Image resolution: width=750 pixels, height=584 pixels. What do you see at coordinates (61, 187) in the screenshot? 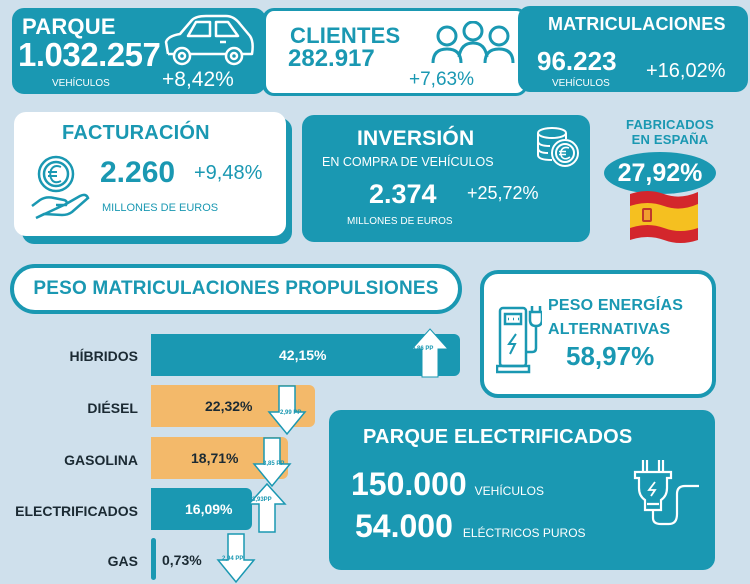
I see `euro-hand-icon` at bounding box center [61, 187].